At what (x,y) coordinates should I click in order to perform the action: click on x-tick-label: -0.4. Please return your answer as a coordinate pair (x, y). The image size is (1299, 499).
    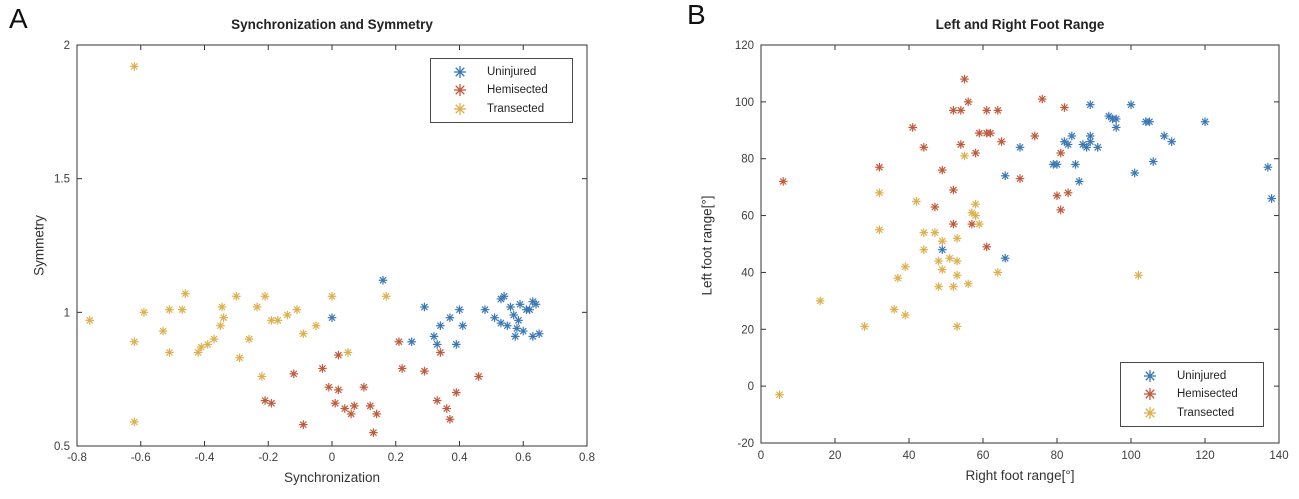
    Looking at the image, I should click on (205, 458).